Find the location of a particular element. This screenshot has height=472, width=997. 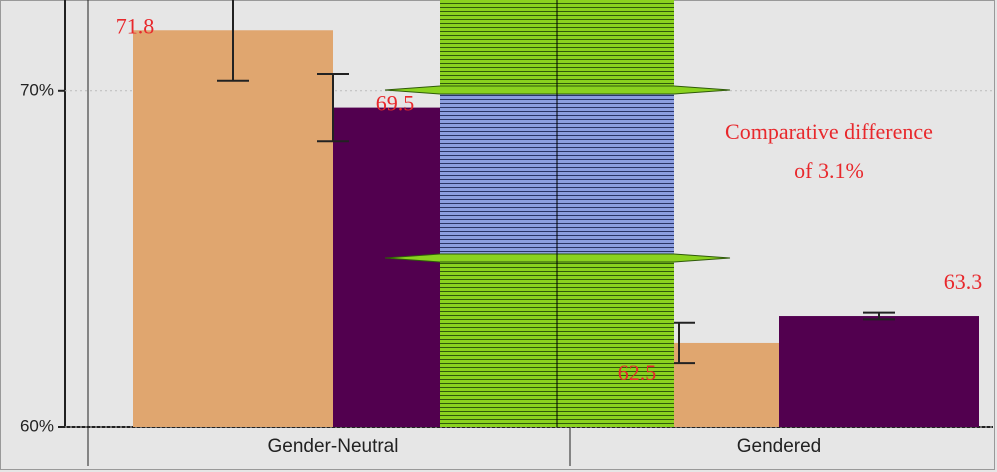

y-tick-label: 60% is located at coordinates (37, 425).